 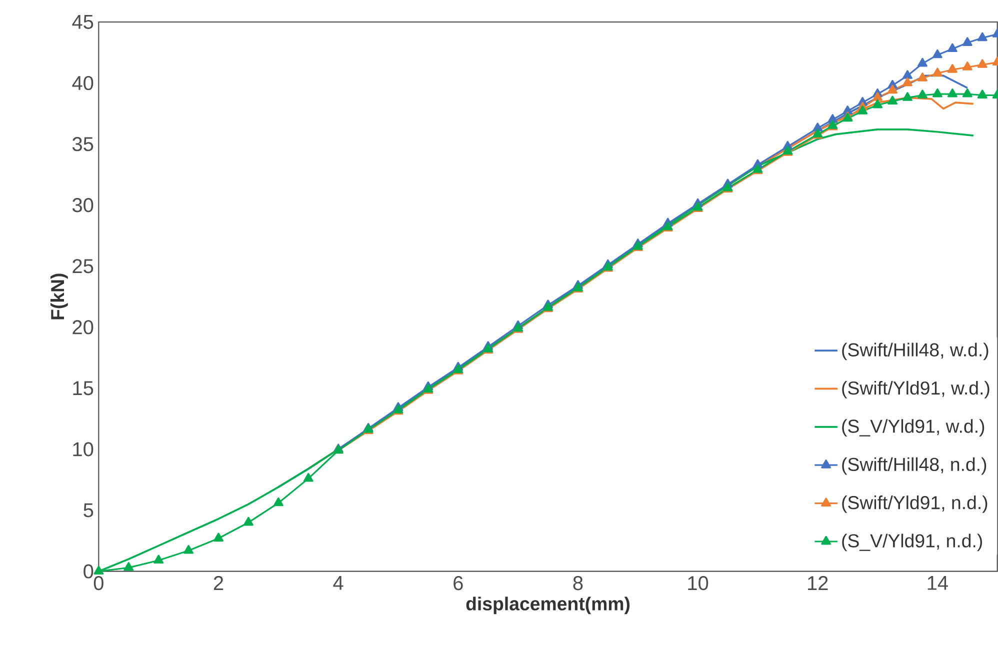 What do you see at coordinates (338, 583) in the screenshot?
I see `x-tick-label: 4` at bounding box center [338, 583].